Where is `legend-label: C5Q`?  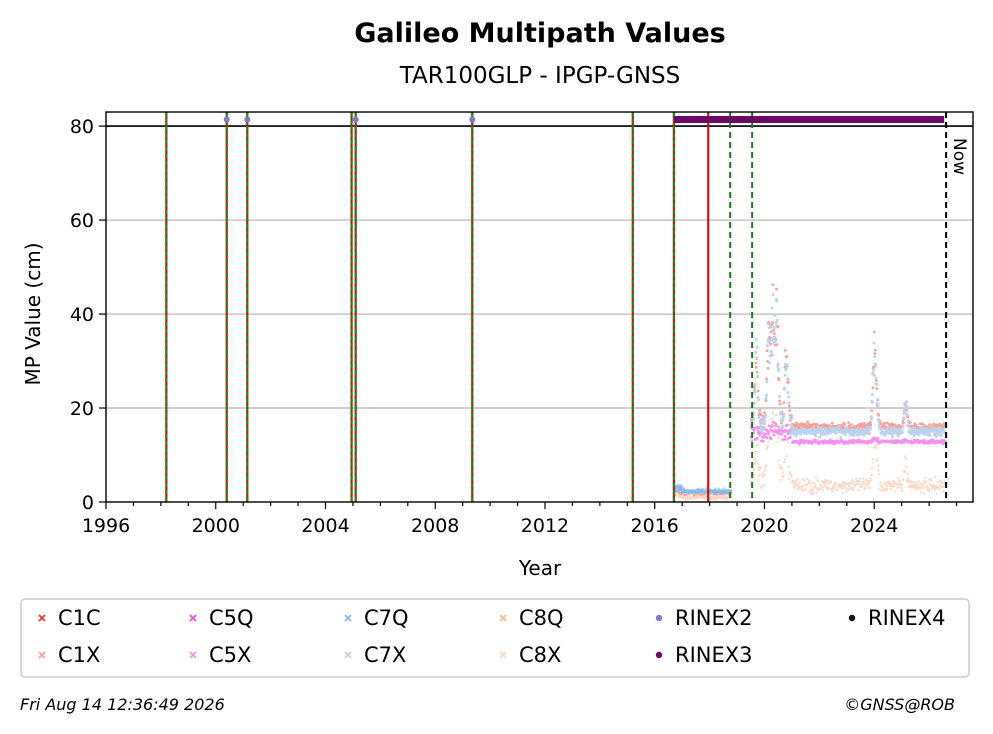 legend-label: C5Q is located at coordinates (231, 618).